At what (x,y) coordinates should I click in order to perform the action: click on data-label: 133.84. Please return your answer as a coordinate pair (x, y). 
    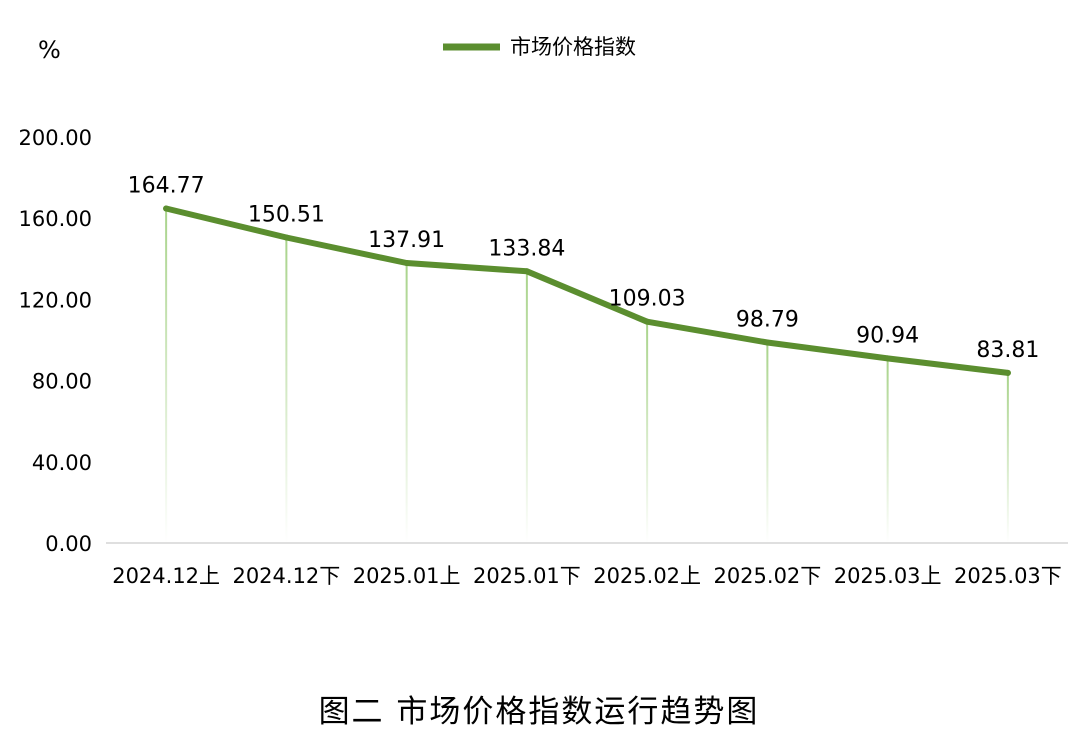
    Looking at the image, I should click on (526, 248).